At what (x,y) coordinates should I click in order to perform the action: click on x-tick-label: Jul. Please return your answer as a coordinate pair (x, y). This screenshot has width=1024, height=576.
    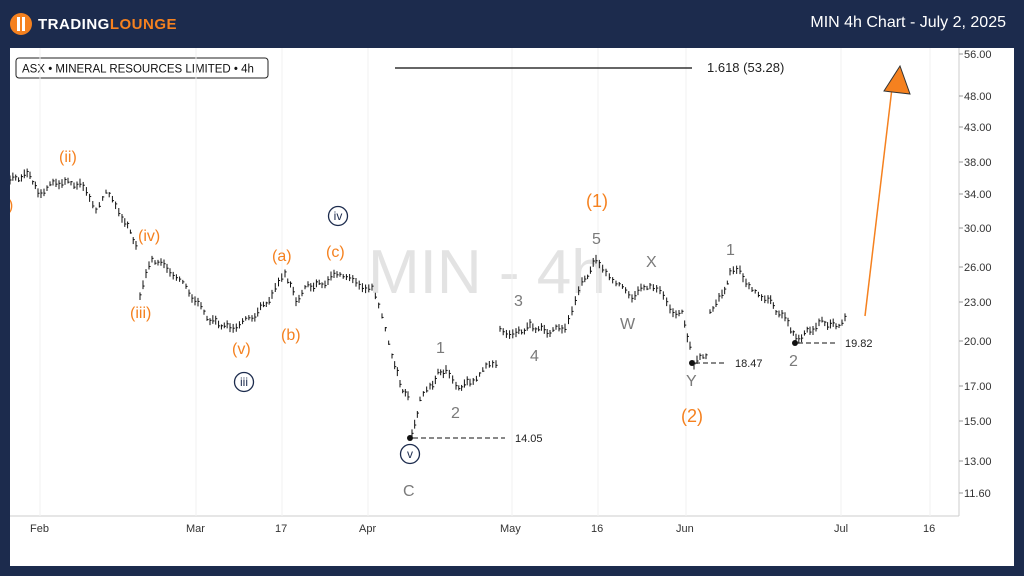
    Looking at the image, I should click on (841, 529).